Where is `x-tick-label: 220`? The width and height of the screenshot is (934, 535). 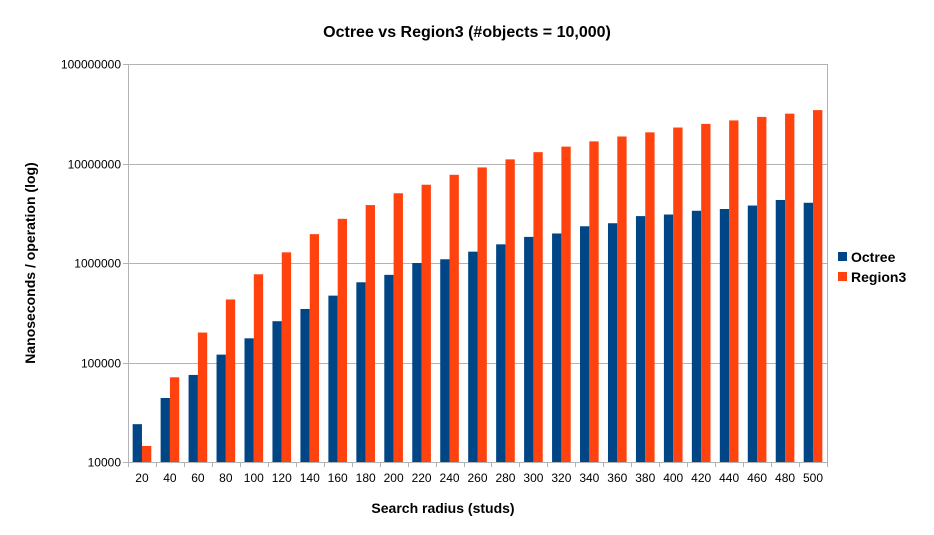 x-tick-label: 220 is located at coordinates (422, 478).